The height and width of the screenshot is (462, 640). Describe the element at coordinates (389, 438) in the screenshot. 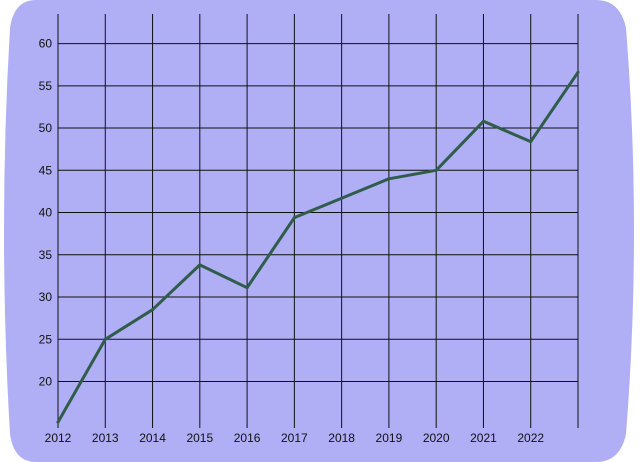

I see `x-tick-label: 2019` at that location.